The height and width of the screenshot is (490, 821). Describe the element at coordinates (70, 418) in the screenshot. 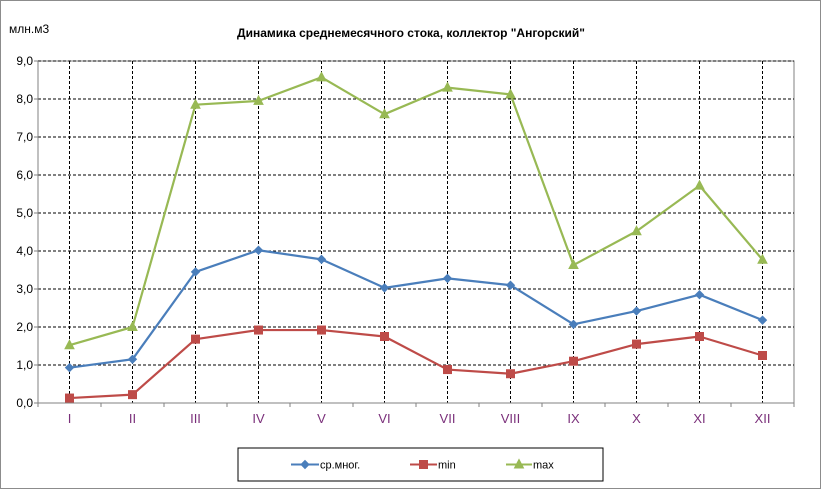

I see `x-tick-label: I` at that location.